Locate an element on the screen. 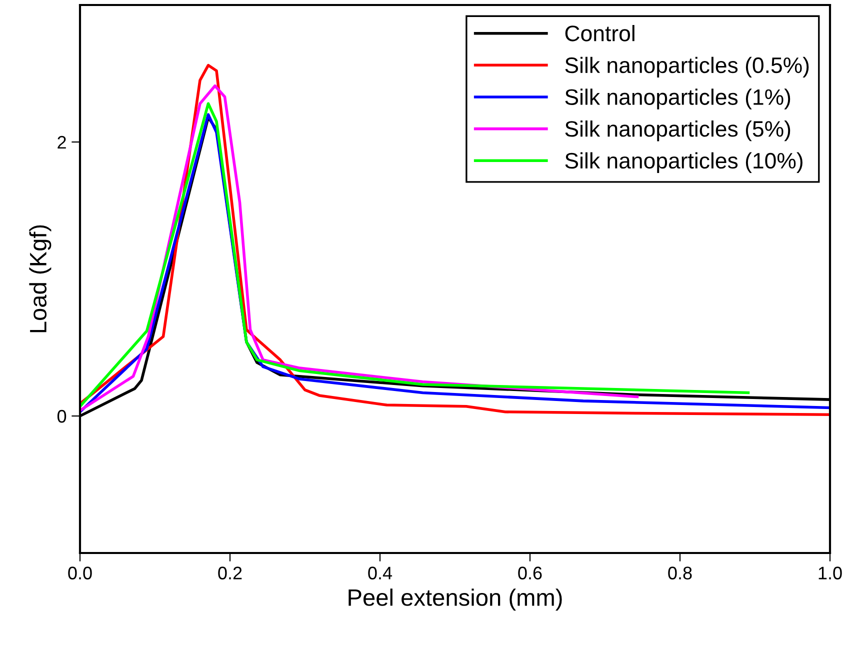 This screenshot has height=647, width=848. x-axis-title: Peel extension (mm) is located at coordinates (455, 599).